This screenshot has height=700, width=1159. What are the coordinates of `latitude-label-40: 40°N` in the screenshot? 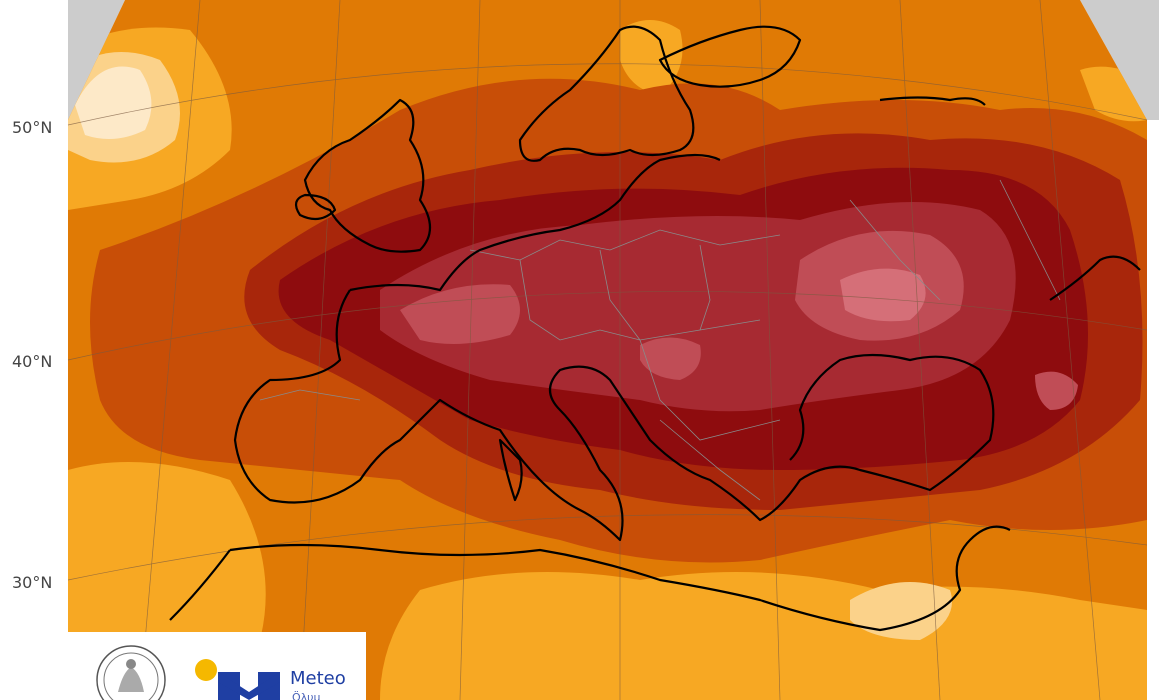 It's located at (32, 361).